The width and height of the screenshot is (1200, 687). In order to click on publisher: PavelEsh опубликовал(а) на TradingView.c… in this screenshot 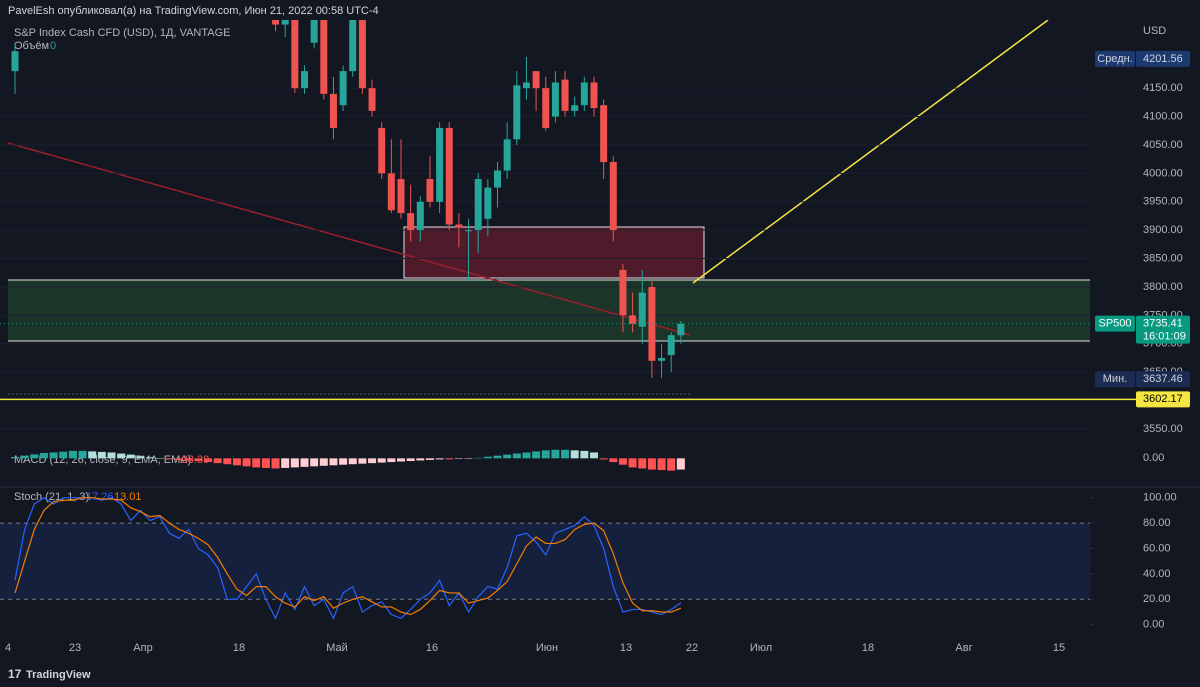, I will do `click(193, 11)`.